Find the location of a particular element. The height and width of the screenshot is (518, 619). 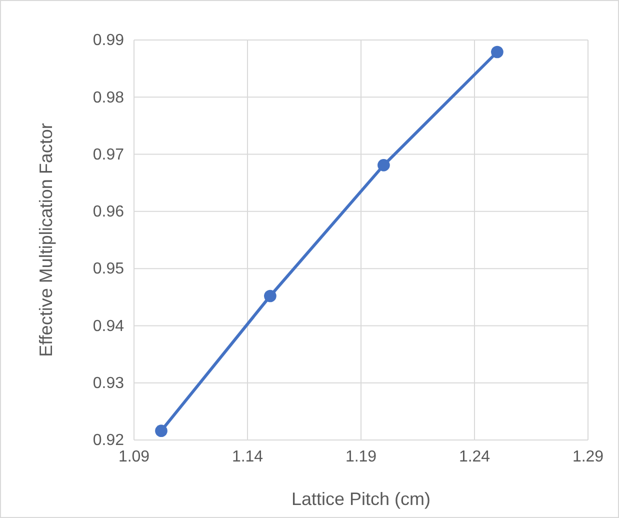

x-tick-label: 1.19 is located at coordinates (361, 457).